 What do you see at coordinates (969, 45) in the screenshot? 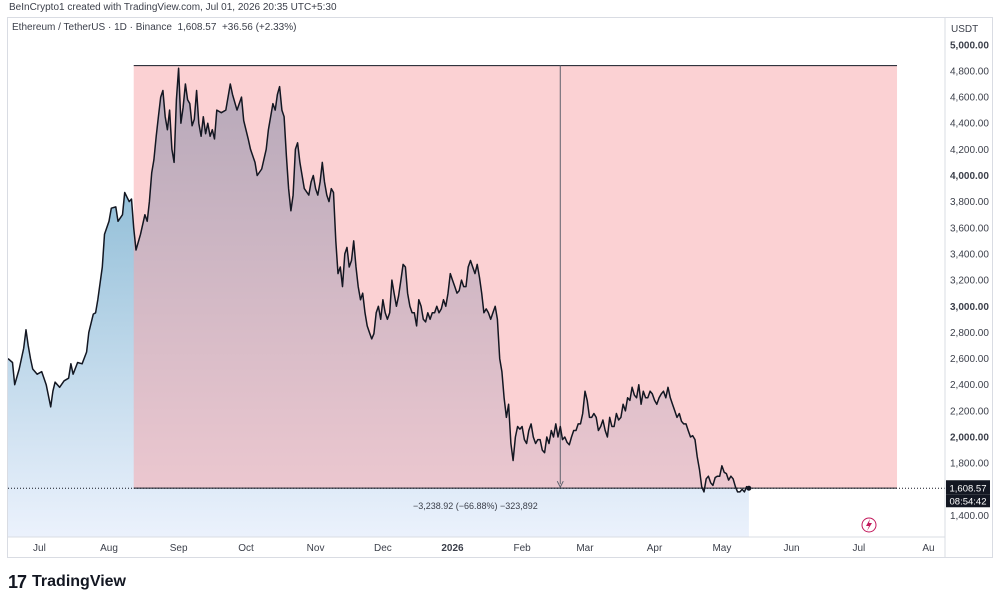
I see `y-tick-label: 5,000.00` at bounding box center [969, 45].